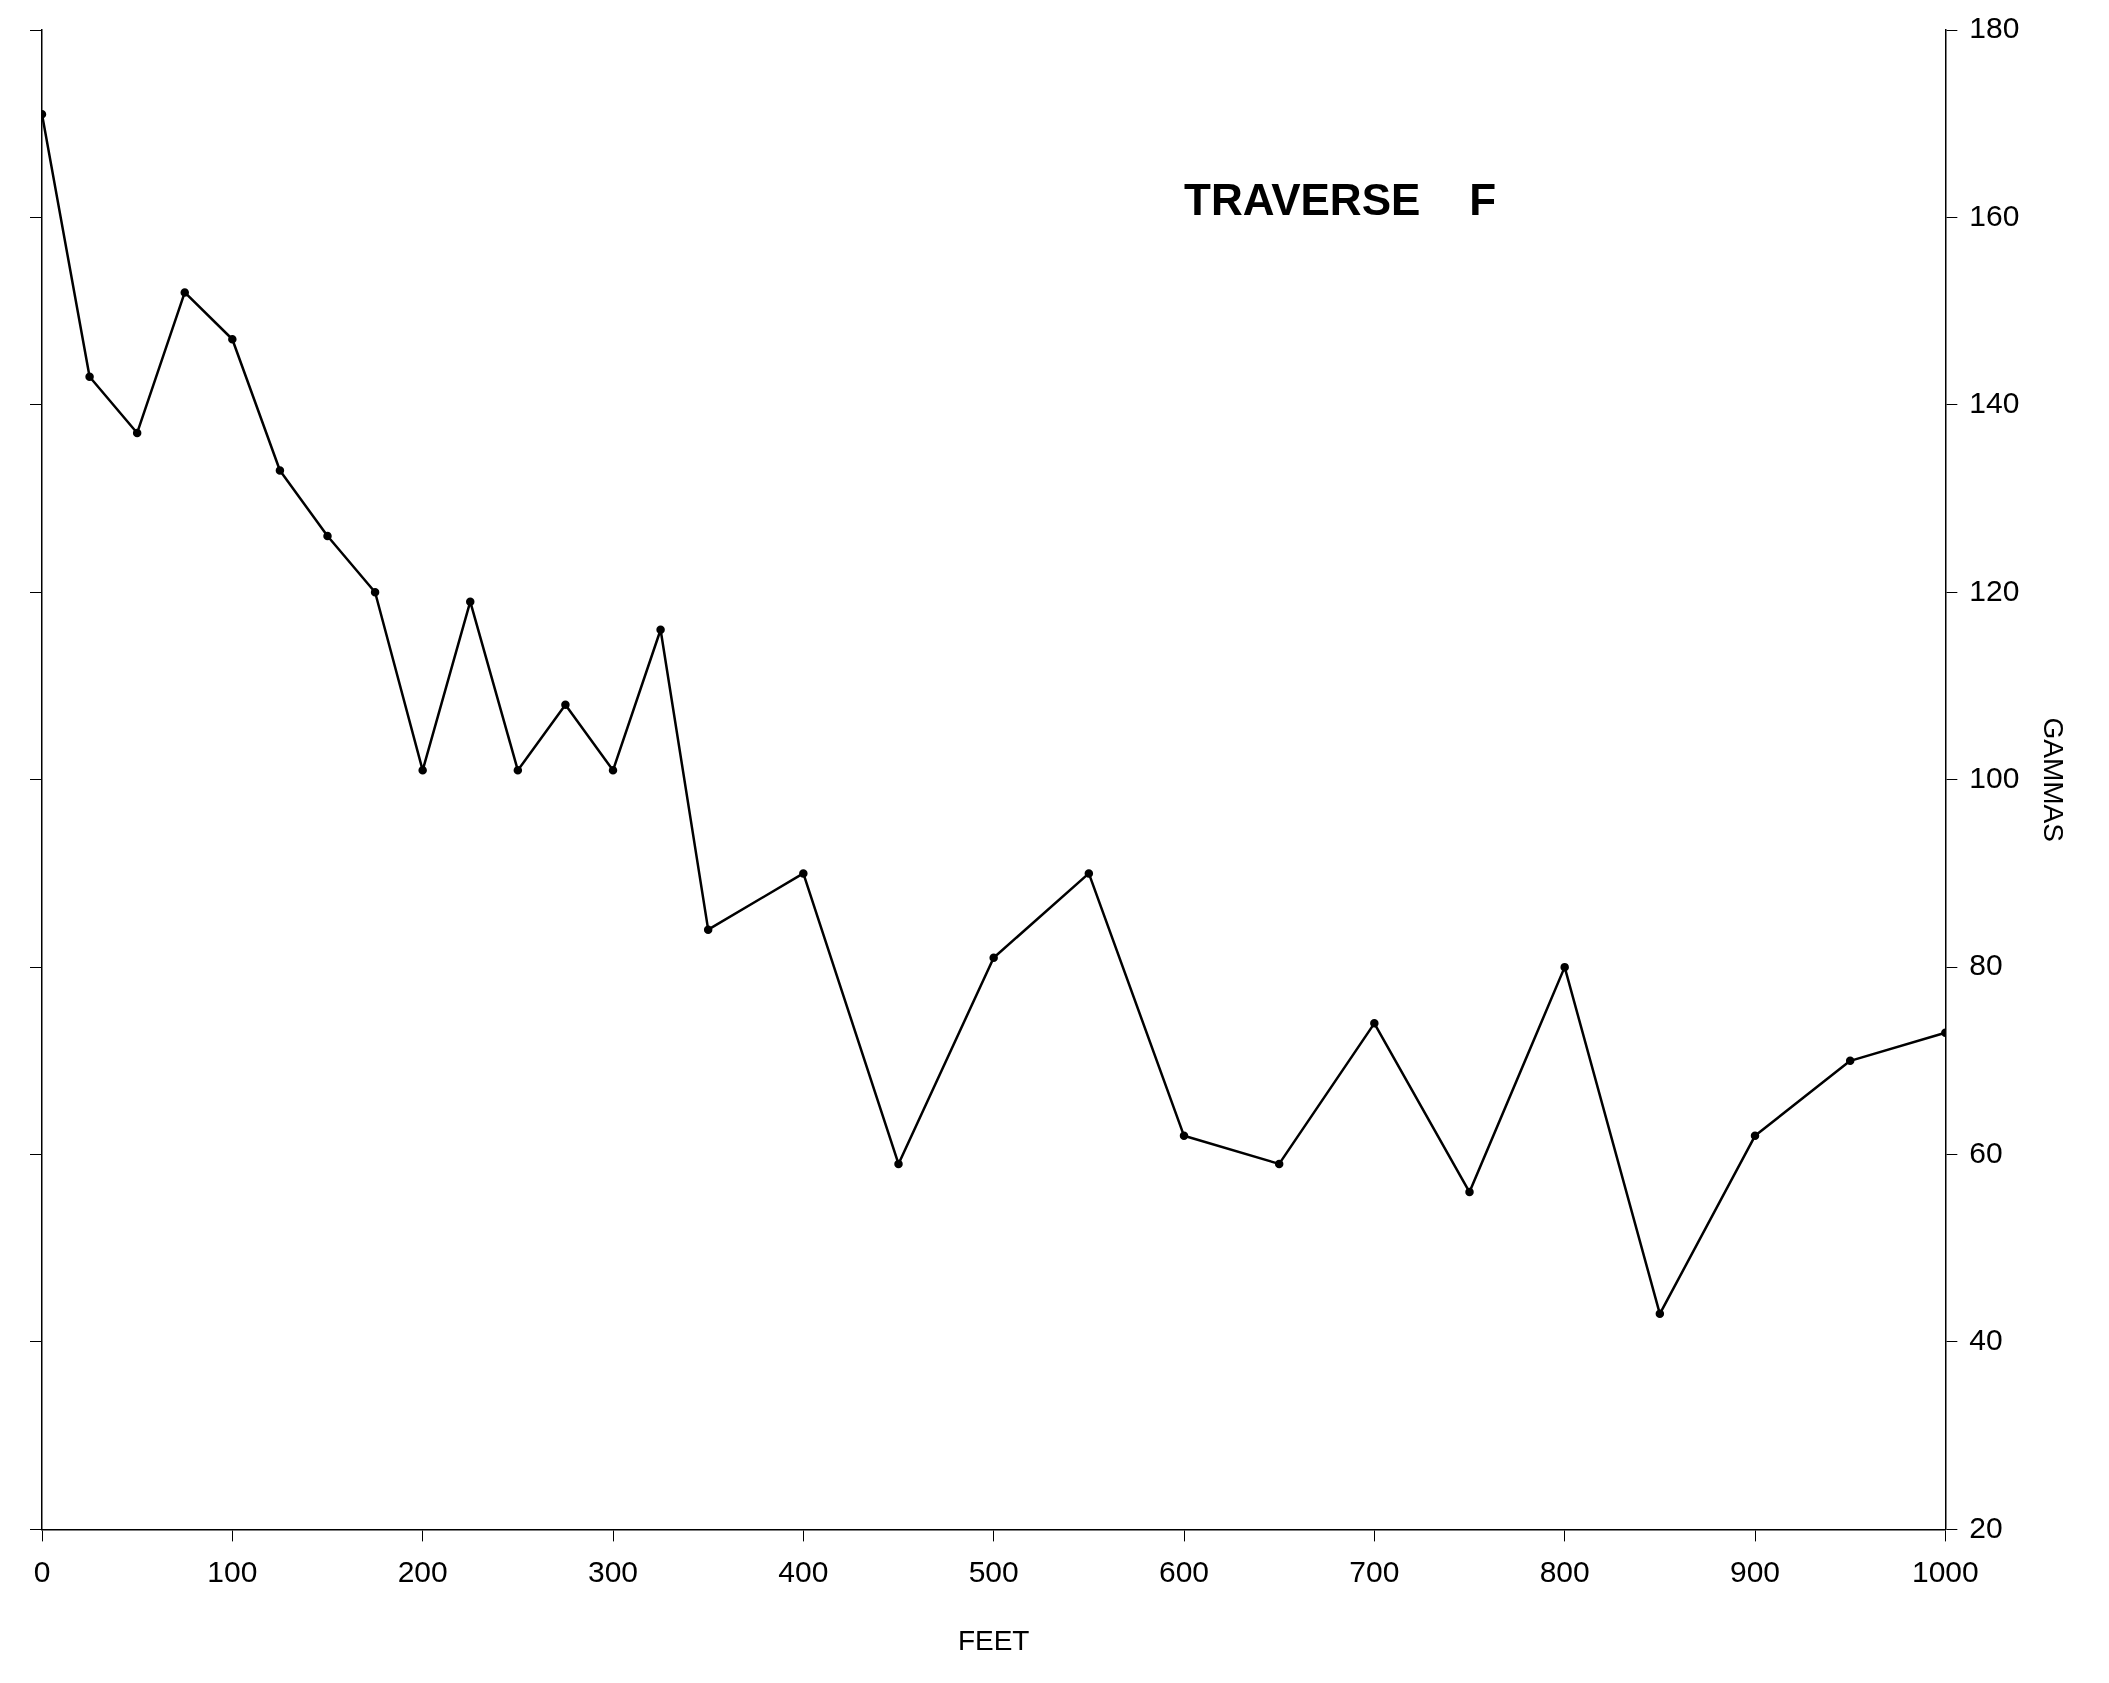 The width and height of the screenshot is (2109, 1683). Describe the element at coordinates (1184, 1571) in the screenshot. I see `x-tick-label: 600` at that location.